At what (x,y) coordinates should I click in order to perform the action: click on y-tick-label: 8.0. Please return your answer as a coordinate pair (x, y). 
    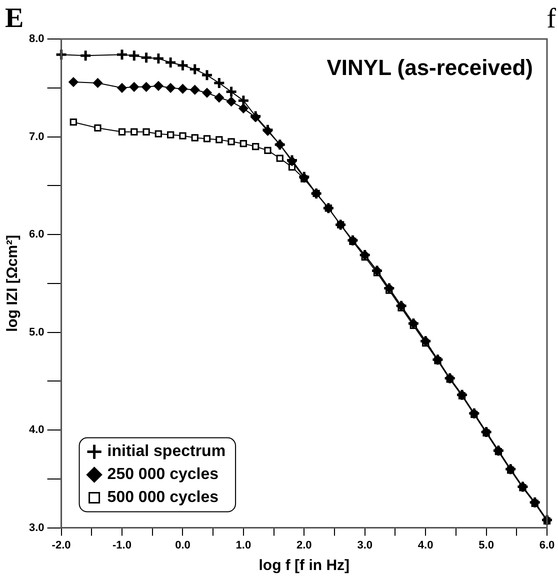
    Looking at the image, I should click on (36, 39).